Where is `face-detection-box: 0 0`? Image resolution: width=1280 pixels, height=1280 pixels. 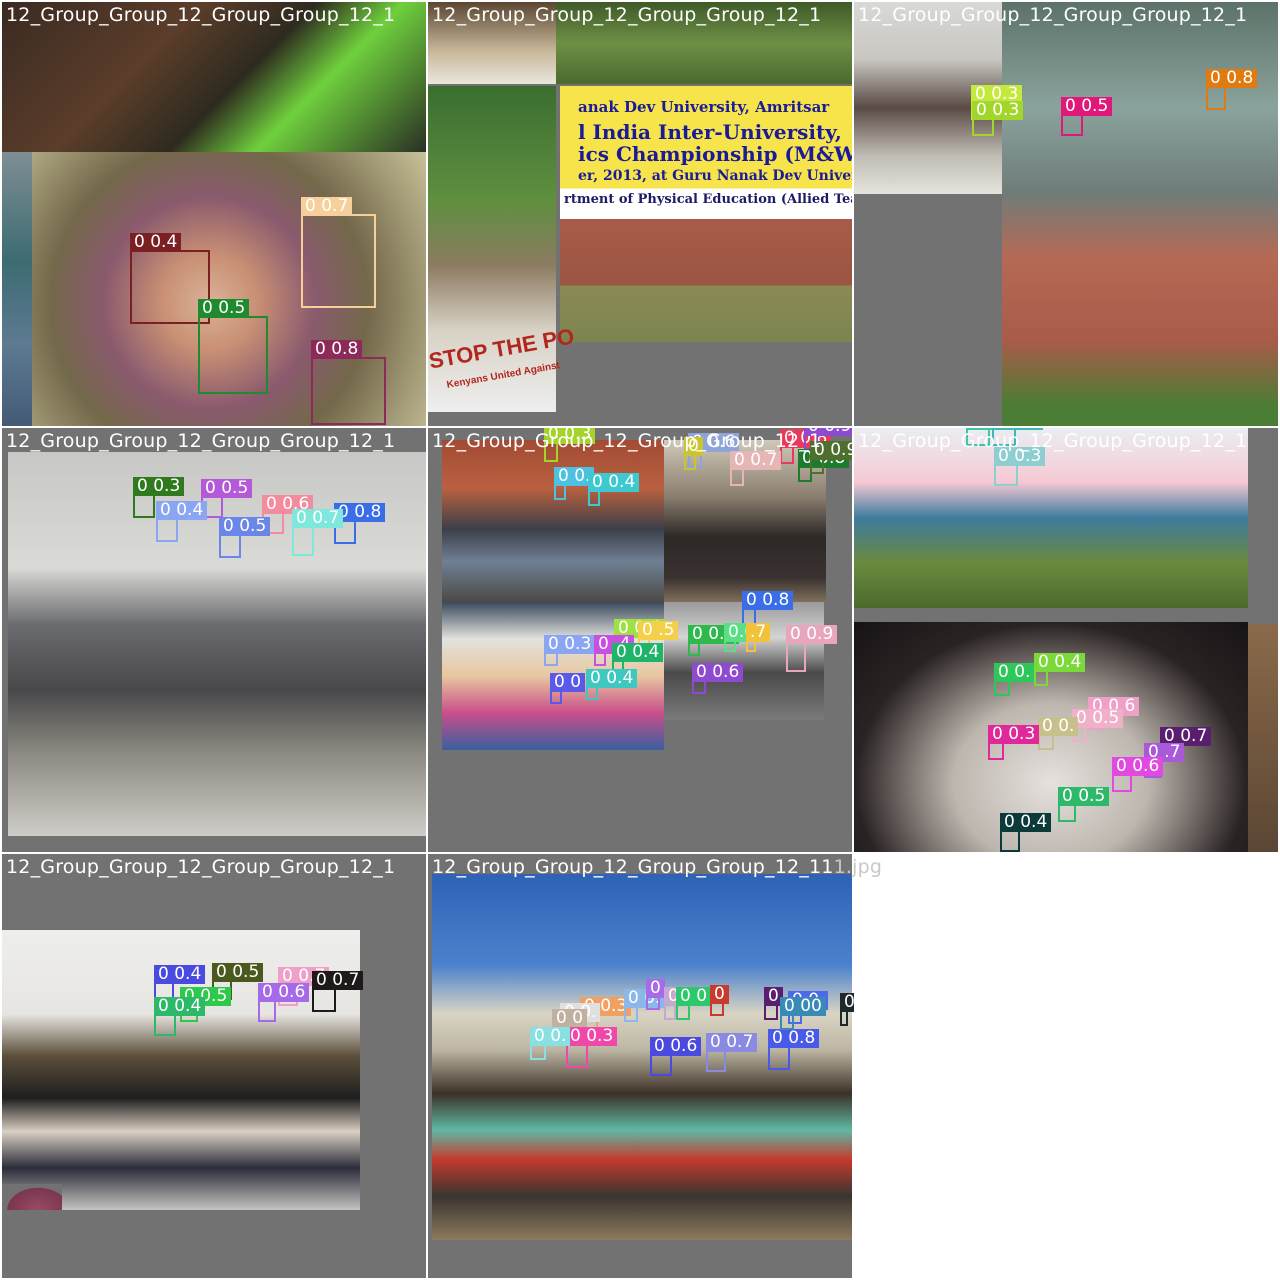 face-detection-box: 0 0 is located at coordinates (694, 1003).